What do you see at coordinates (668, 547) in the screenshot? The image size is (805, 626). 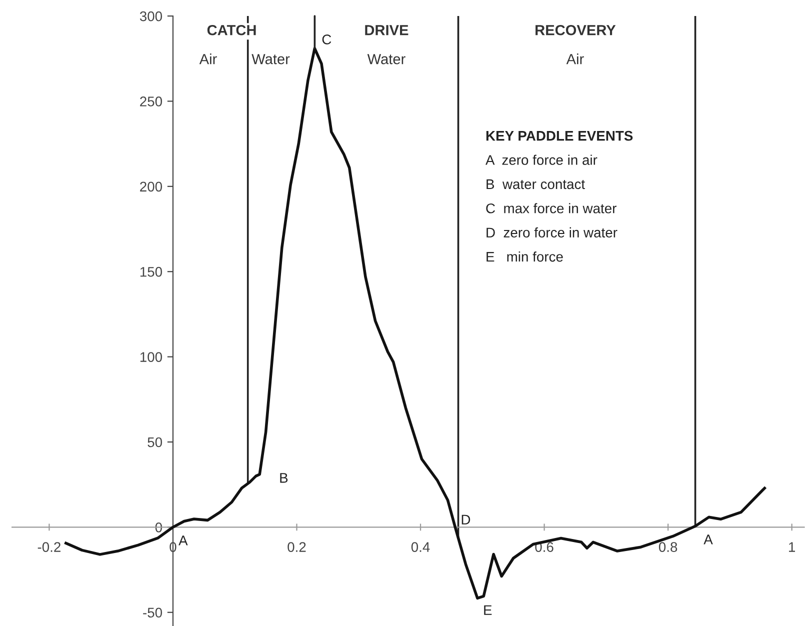 I see `x-tick-label: 0.8` at bounding box center [668, 547].